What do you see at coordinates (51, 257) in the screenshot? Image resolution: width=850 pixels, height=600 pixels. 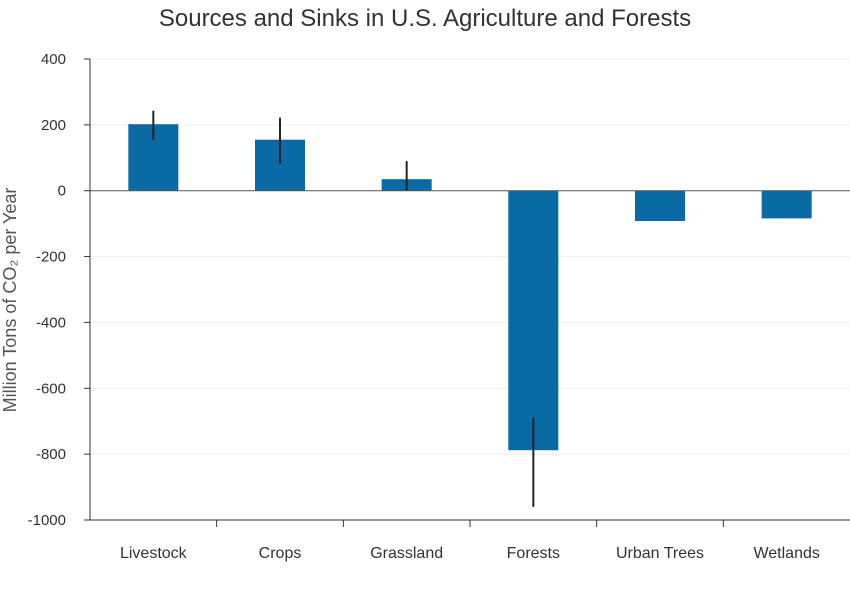 I see `y-tick-label: -200` at bounding box center [51, 257].